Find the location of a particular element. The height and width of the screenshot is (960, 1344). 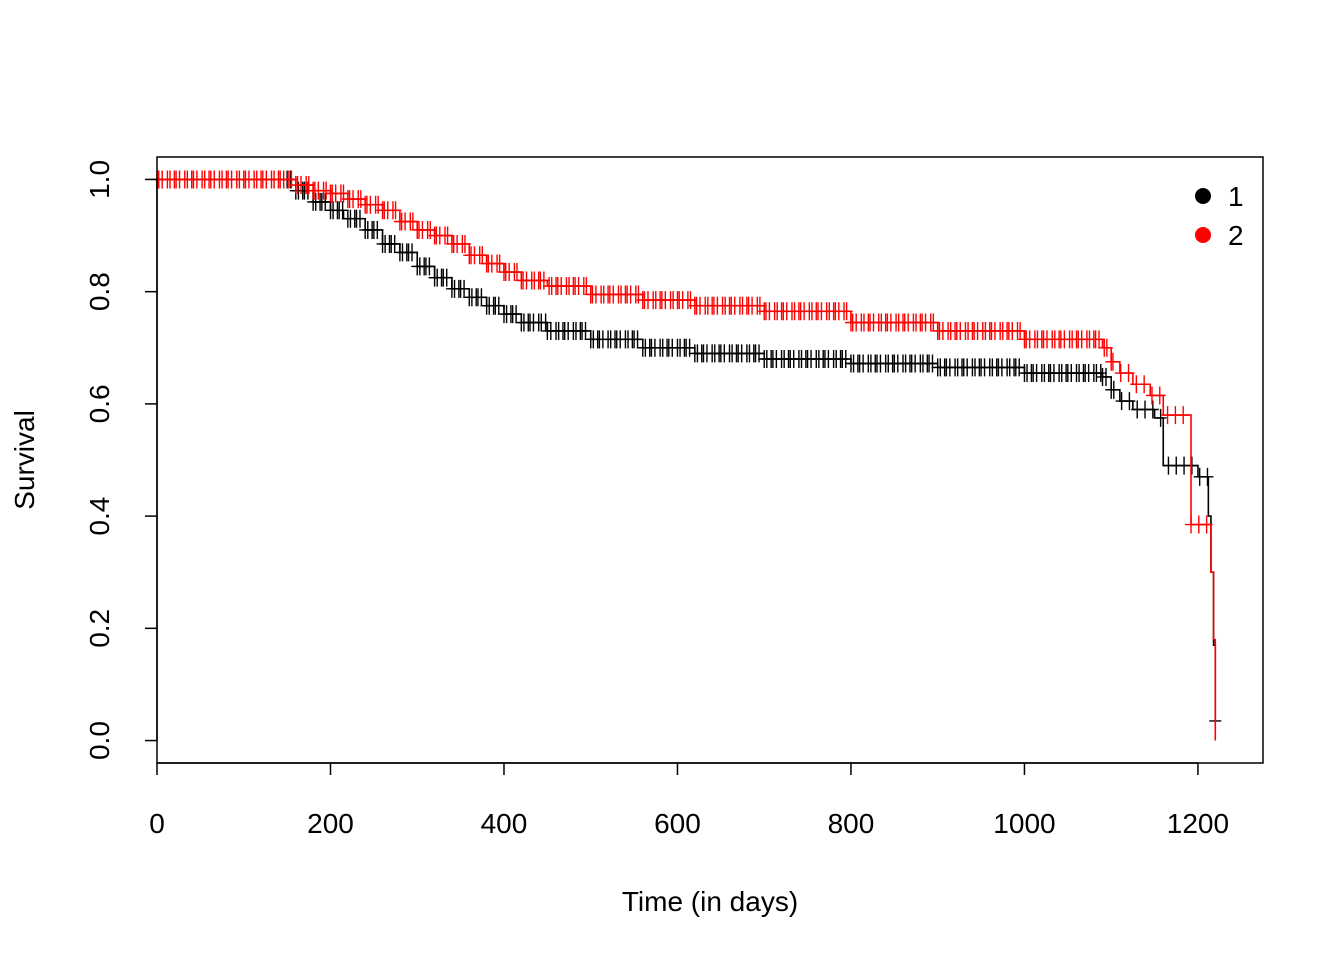

legend-label-2: 2 is located at coordinates (1236, 235).